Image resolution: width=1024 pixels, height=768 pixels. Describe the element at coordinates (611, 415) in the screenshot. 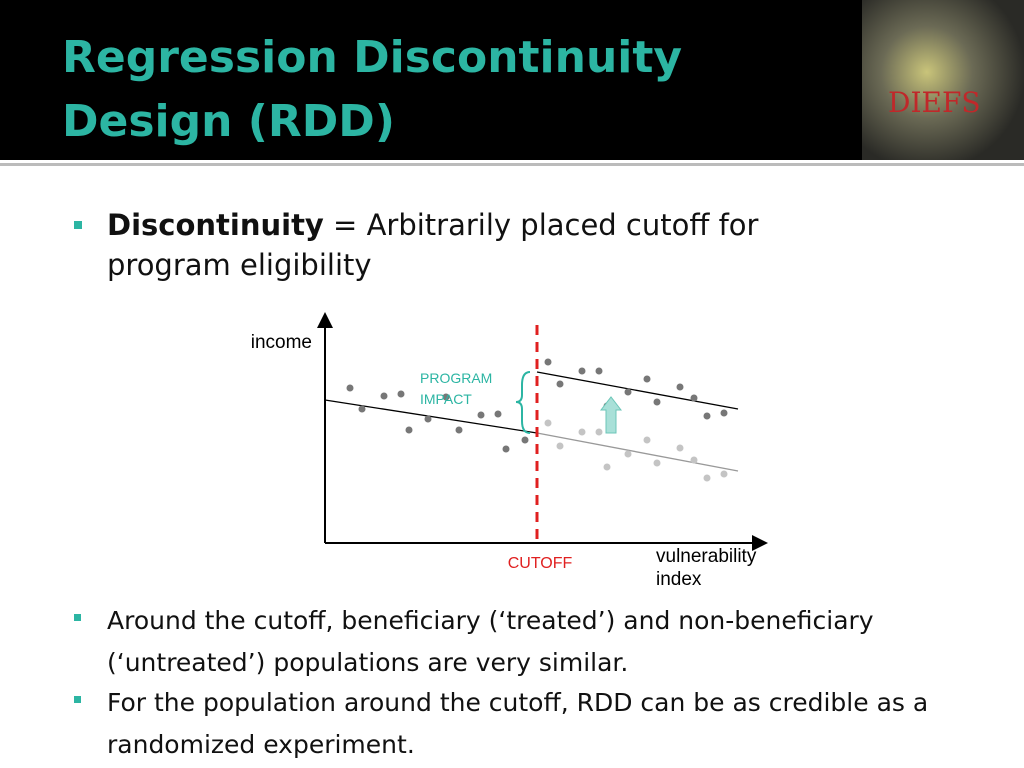

I see `impact-arrow` at that location.